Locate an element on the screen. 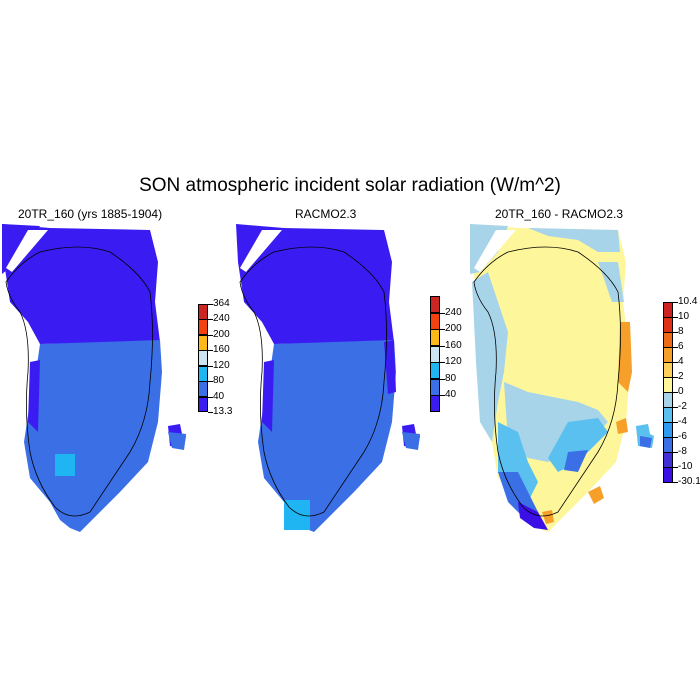 Image resolution: width=700 pixels, height=700 pixels. colorbar-label: -10 is located at coordinates (685, 466).